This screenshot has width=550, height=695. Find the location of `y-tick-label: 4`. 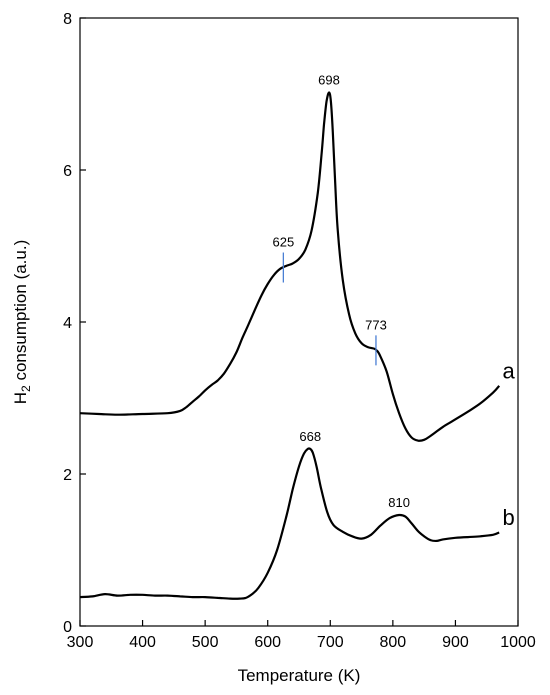

y-tick-label: 4 is located at coordinates (67, 323).